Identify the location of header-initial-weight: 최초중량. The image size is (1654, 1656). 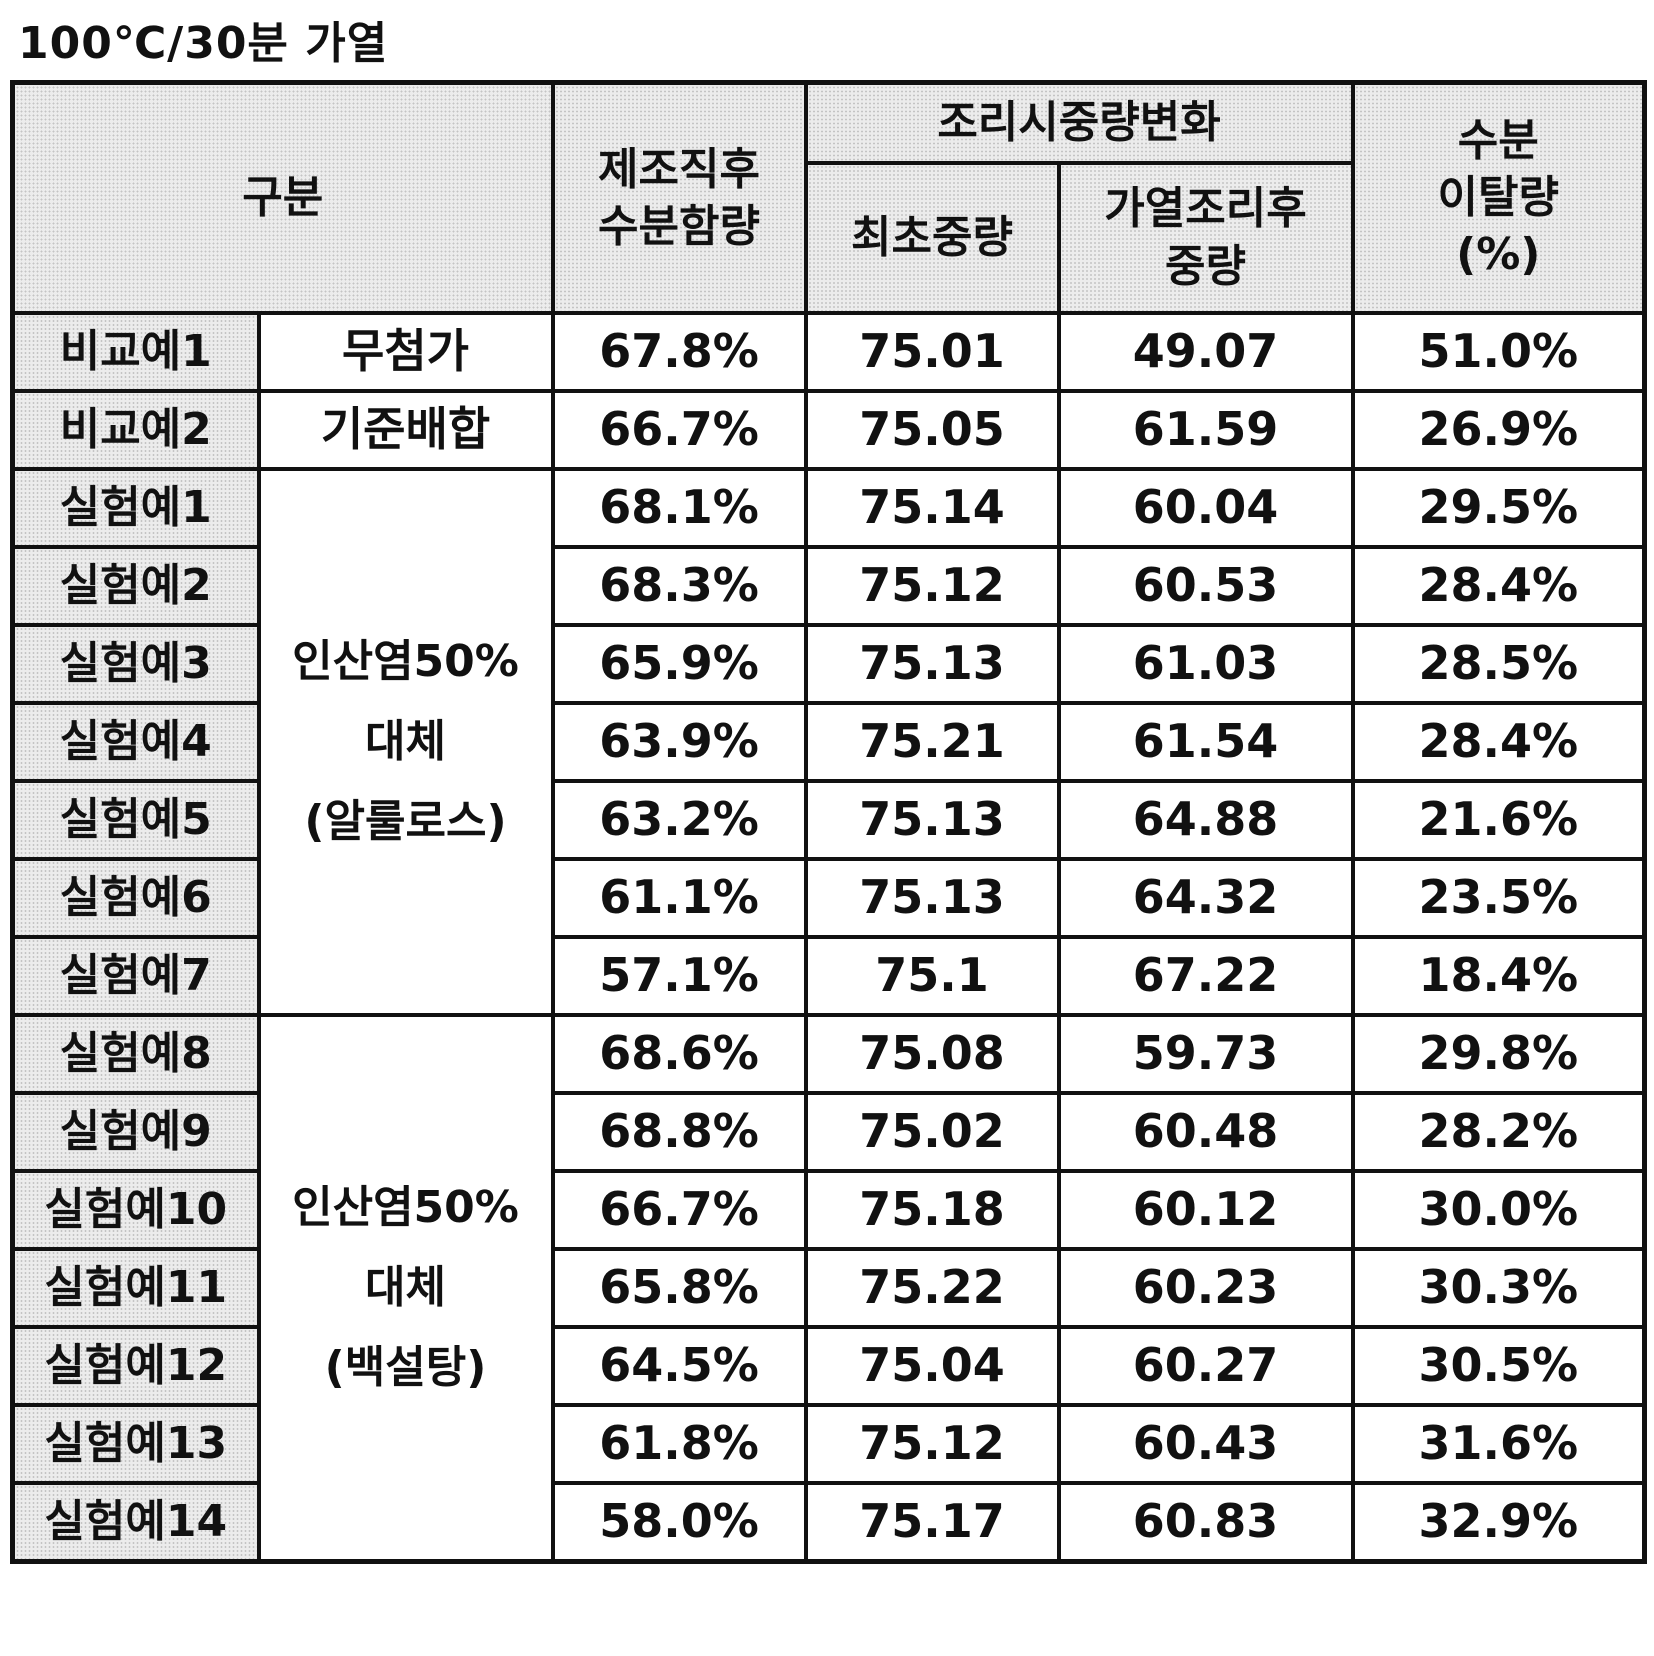
(932, 237).